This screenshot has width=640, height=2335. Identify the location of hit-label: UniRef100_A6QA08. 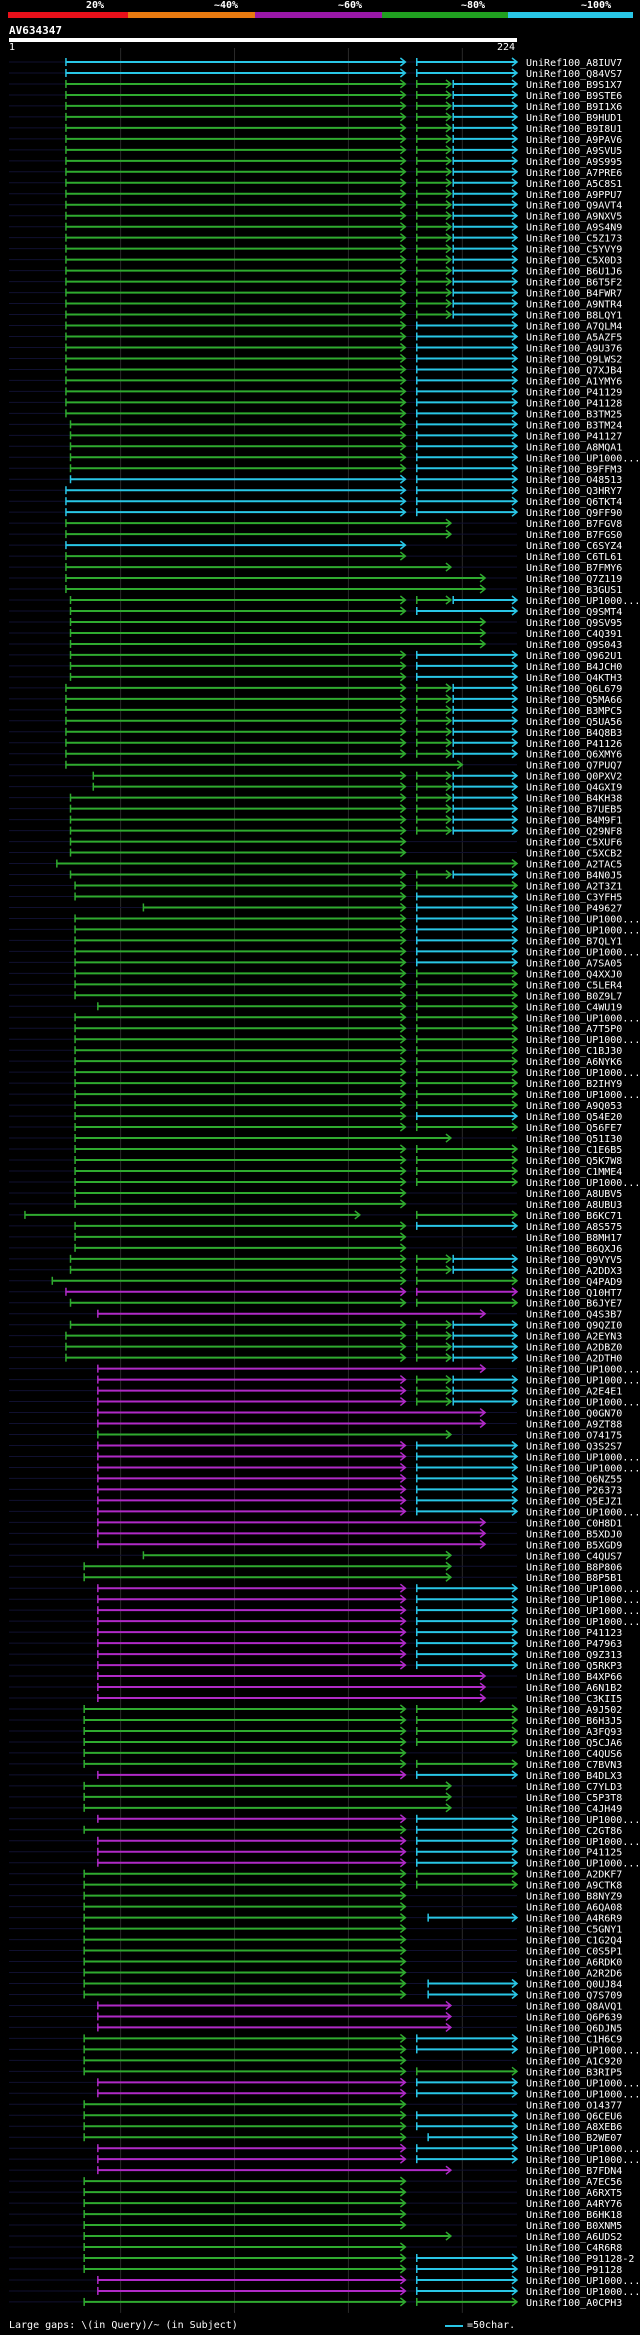
(574, 1908).